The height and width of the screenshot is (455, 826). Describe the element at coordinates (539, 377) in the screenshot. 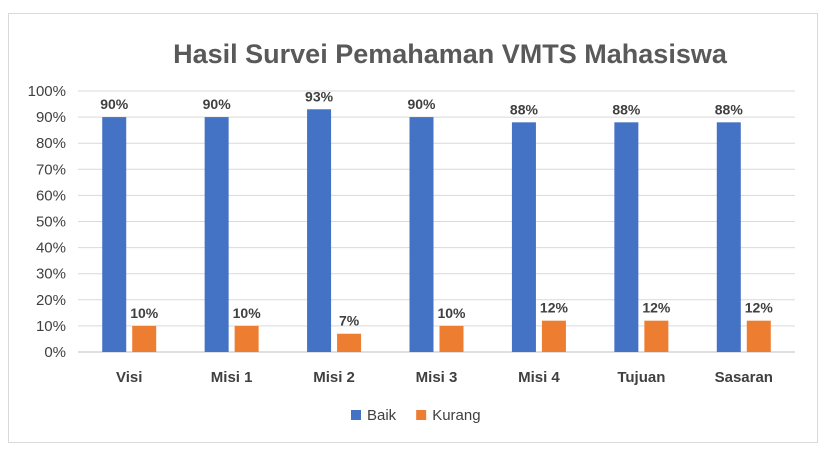

I see `x-tick-label: Misi 4` at that location.